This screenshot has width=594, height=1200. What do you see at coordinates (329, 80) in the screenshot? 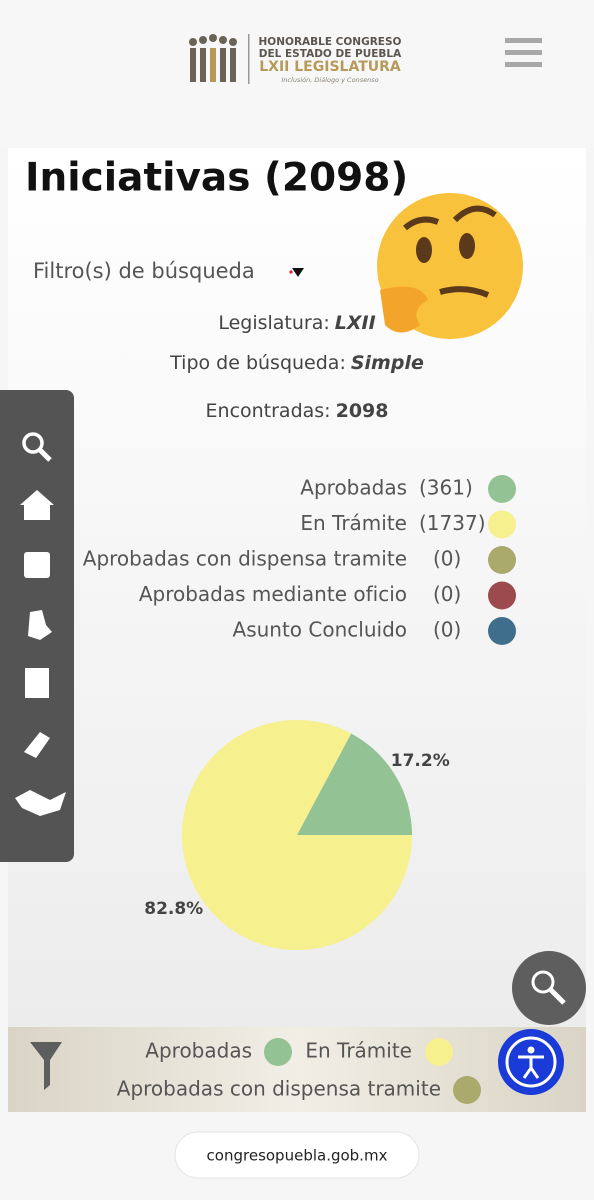
I see `motto: Inclusión, Diálogo y Consenso` at bounding box center [329, 80].